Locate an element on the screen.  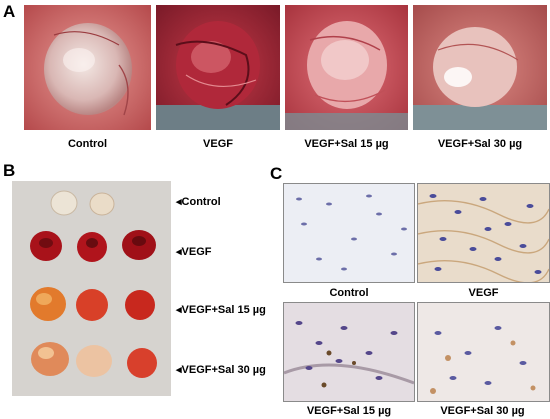
panel-a-vegf-photo is located at coordinates (218, 67).